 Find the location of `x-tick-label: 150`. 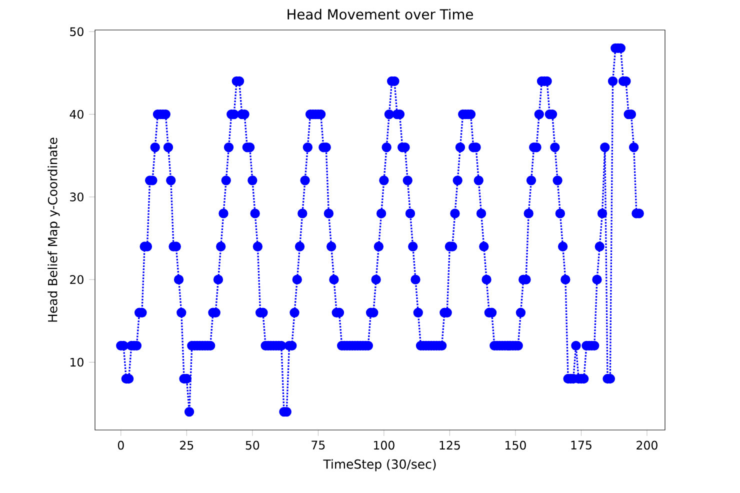

x-tick-label: 150 is located at coordinates (516, 445).